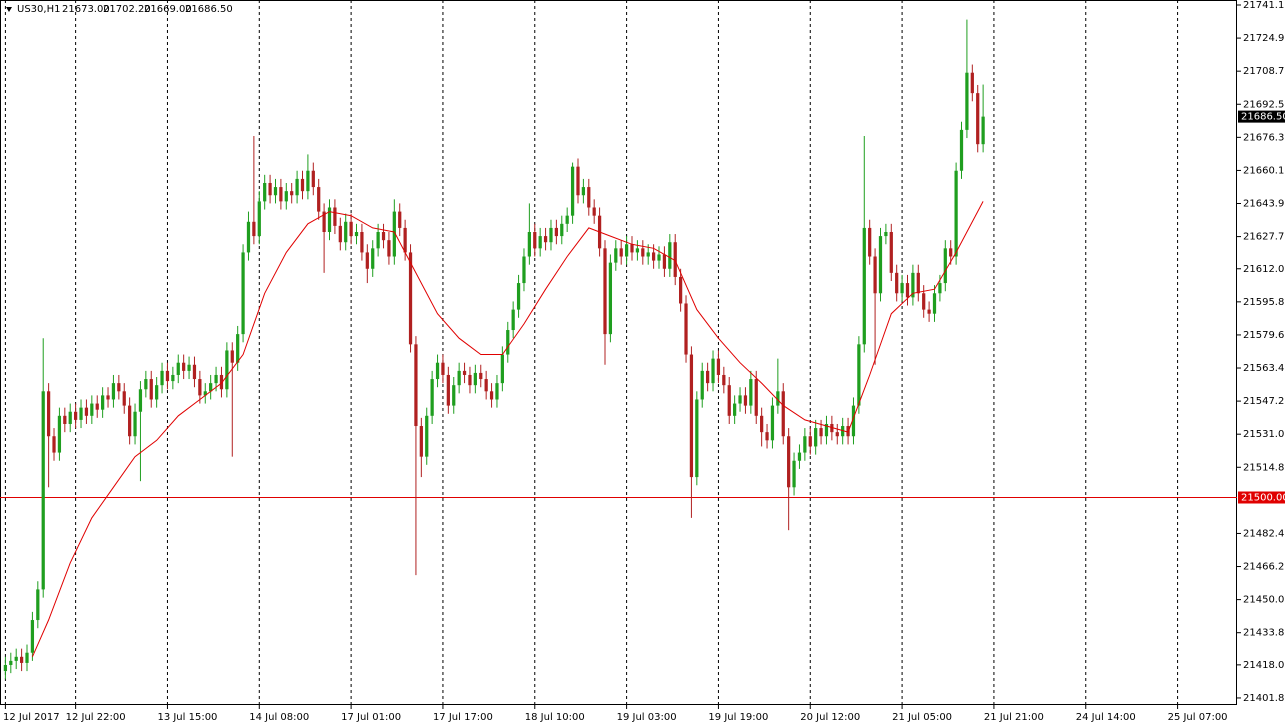 This screenshot has height=723, width=1285. What do you see at coordinates (922, 717) in the screenshot?
I see `x-tick-label: 21 Jul 05:00` at bounding box center [922, 717].